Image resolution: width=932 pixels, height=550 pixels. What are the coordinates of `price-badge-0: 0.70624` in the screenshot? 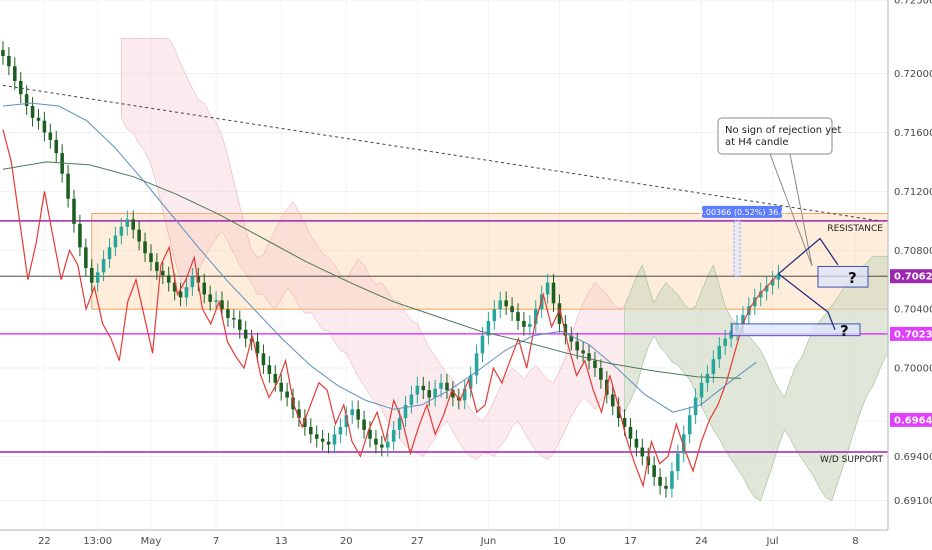 It's located at (911, 276).